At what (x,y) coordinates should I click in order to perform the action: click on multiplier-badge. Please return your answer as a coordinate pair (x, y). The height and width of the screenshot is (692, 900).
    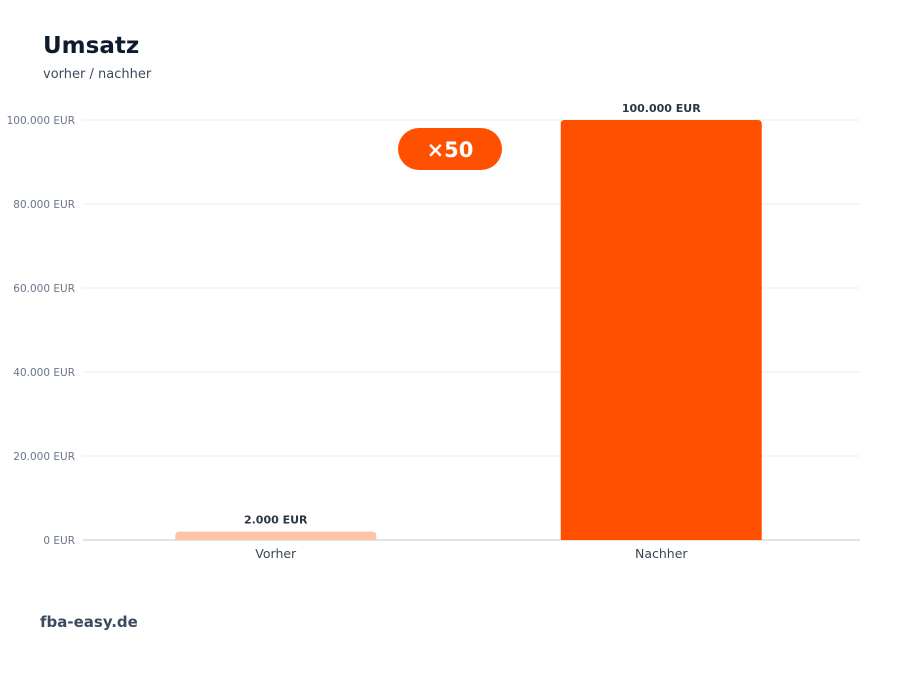
    Looking at the image, I should click on (450, 149).